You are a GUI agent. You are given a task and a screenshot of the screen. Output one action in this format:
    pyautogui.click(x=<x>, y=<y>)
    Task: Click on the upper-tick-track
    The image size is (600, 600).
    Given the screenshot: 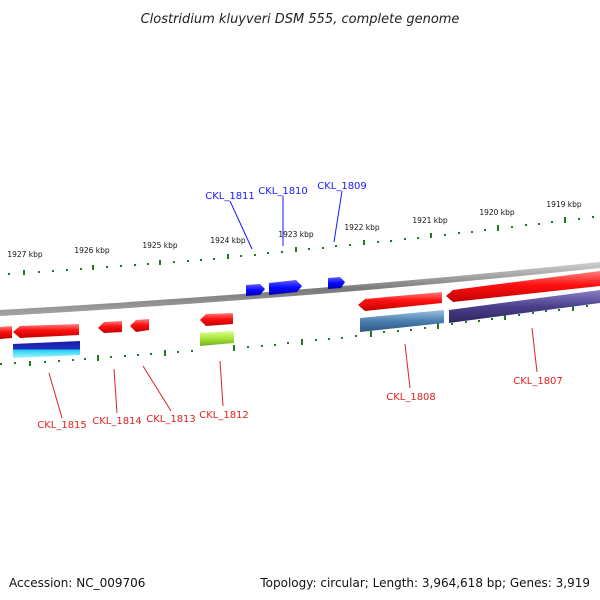 What is the action you would take?
    pyautogui.click(x=301, y=245)
    